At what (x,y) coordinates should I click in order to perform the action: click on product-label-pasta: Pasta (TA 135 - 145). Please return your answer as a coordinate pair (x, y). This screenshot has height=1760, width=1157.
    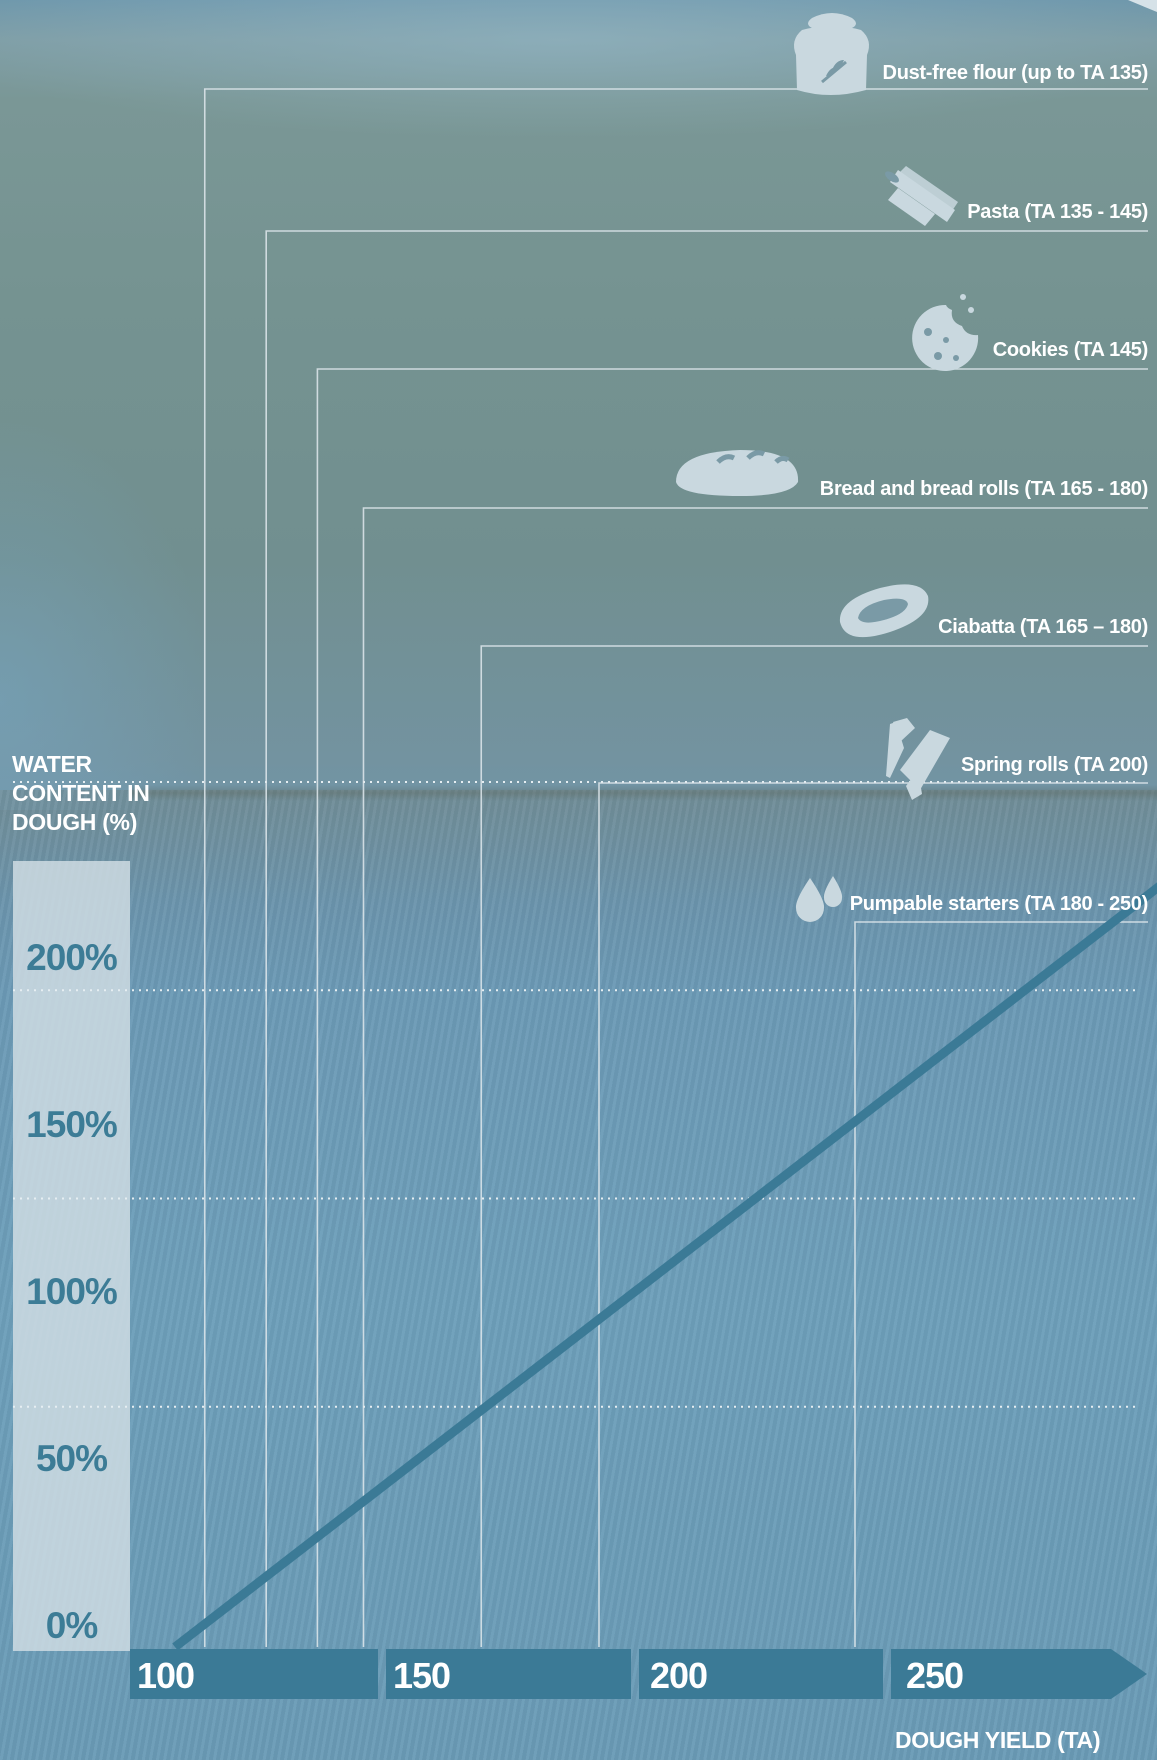
    Looking at the image, I should click on (1057, 212).